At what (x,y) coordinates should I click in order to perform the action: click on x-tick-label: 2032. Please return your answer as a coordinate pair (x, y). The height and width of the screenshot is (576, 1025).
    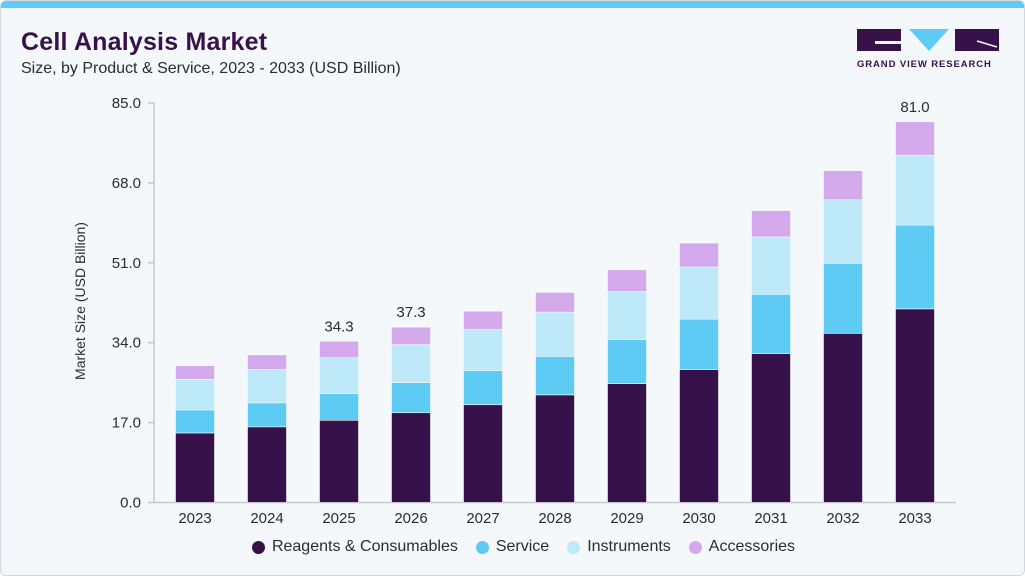
    Looking at the image, I should click on (842, 518).